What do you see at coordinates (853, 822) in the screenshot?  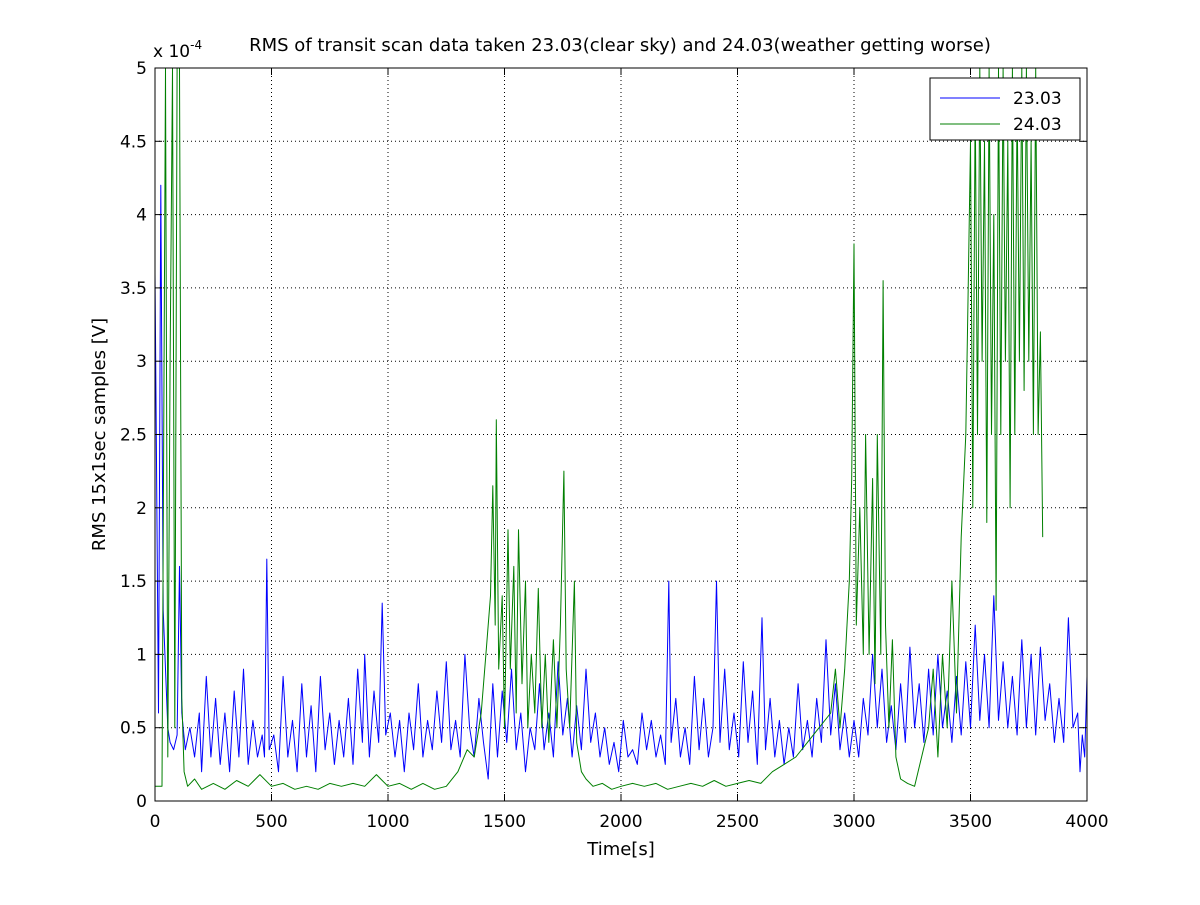 I see `x-tick-label: 3000` at bounding box center [853, 822].